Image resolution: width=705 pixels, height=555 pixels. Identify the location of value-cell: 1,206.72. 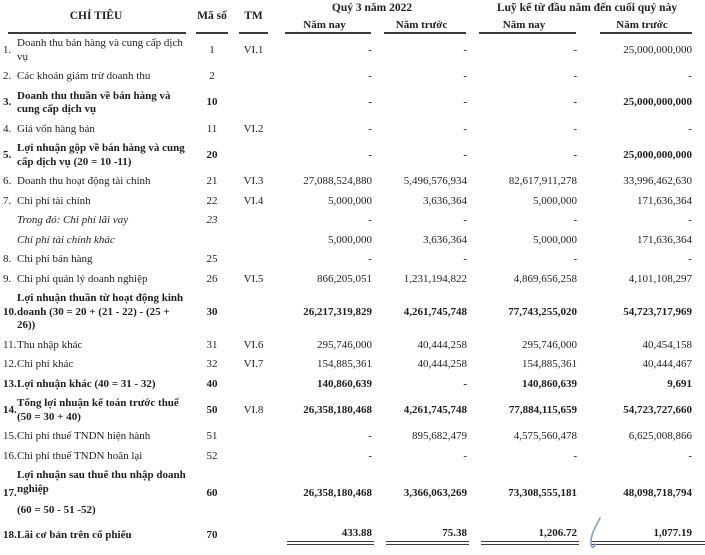
(524, 535).